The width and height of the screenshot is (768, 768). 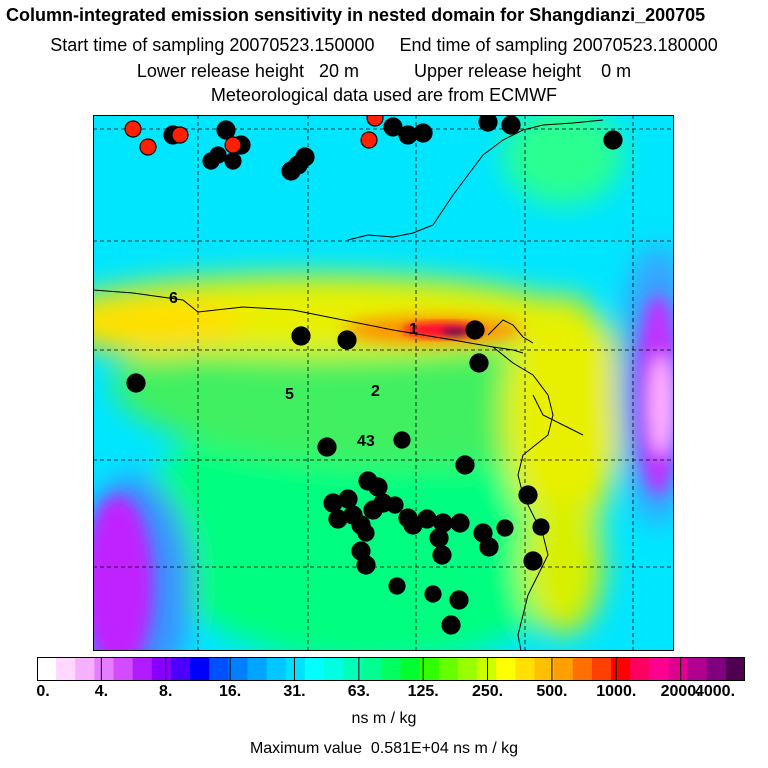 What do you see at coordinates (289, 394) in the screenshot?
I see `rank-label: 5` at bounding box center [289, 394].